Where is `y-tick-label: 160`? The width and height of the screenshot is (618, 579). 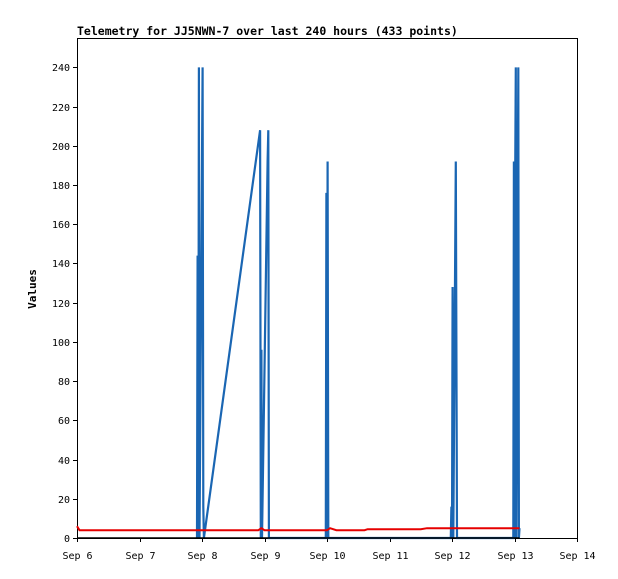
y-tick-label: 160 is located at coordinates (61, 225).